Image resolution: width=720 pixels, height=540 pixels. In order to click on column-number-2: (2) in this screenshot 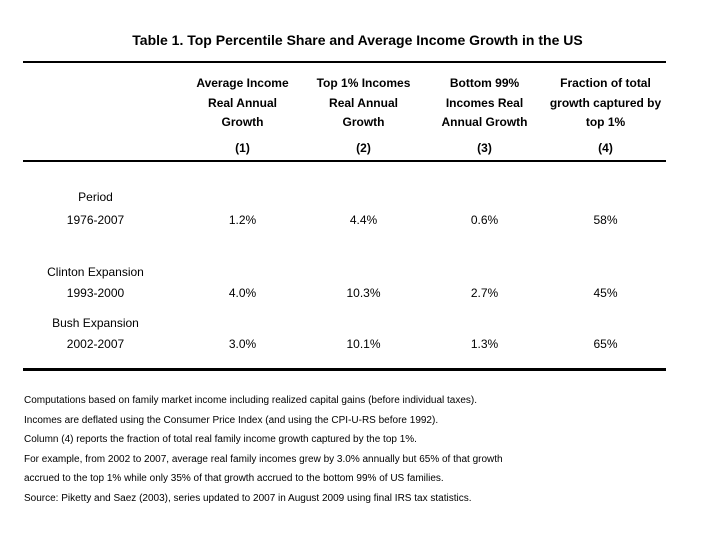, I will do `click(363, 148)`.